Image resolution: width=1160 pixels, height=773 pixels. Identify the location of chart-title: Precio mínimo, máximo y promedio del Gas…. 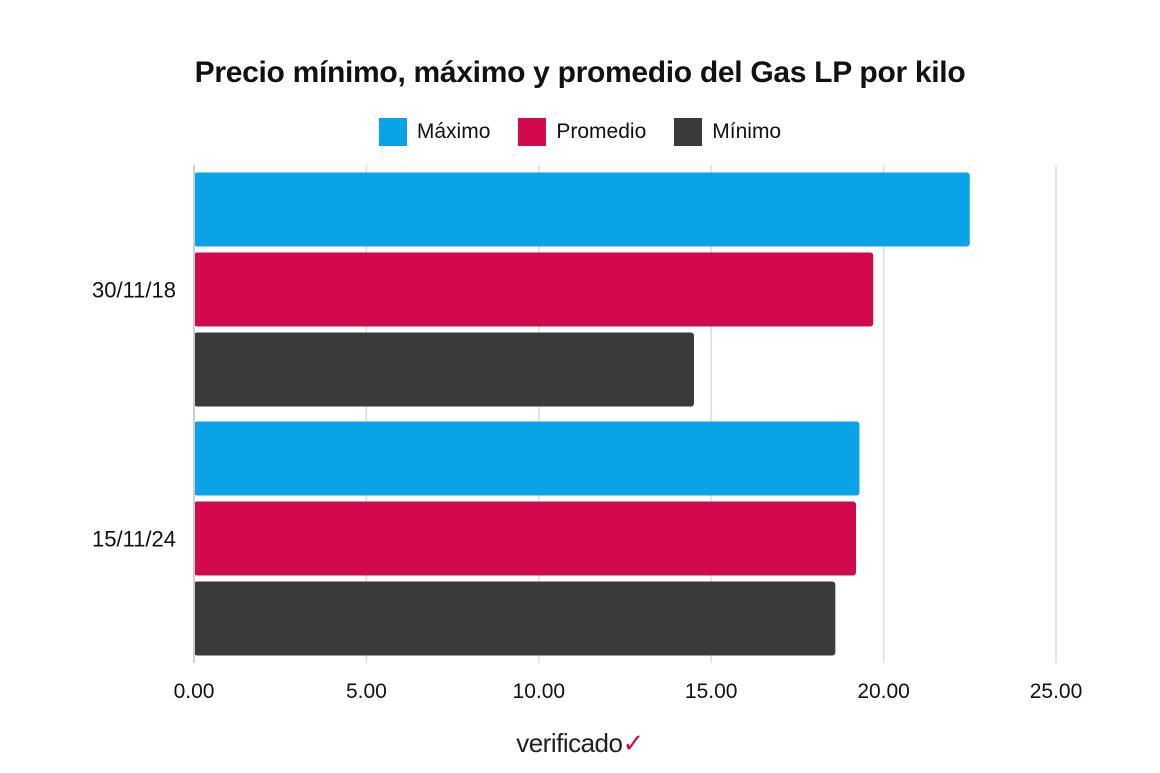
(580, 72).